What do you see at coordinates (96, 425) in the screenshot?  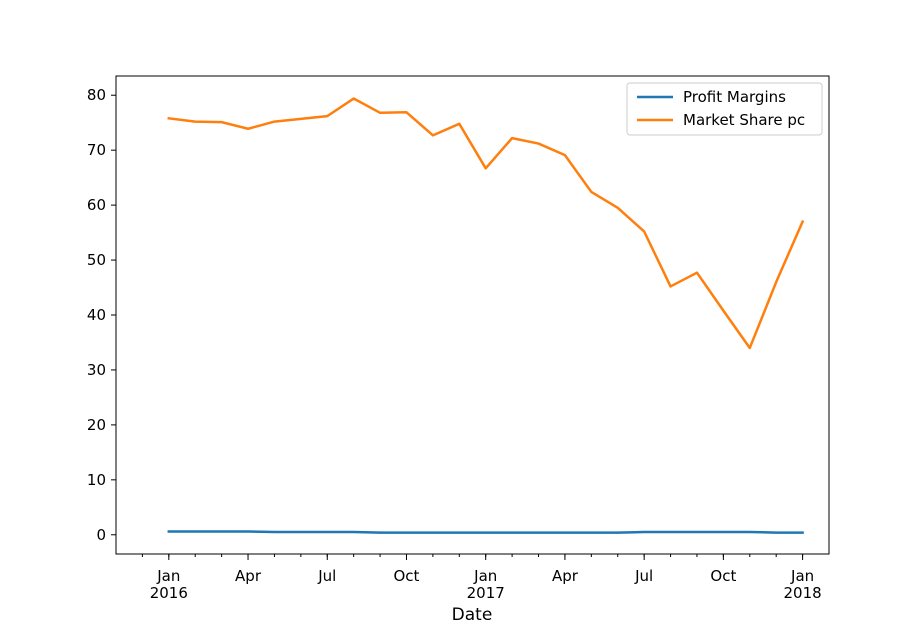 I see `y-tick-label: 20` at bounding box center [96, 425].